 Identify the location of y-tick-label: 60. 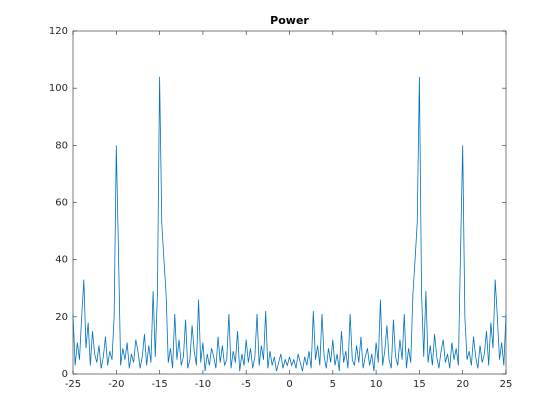
(61, 203).